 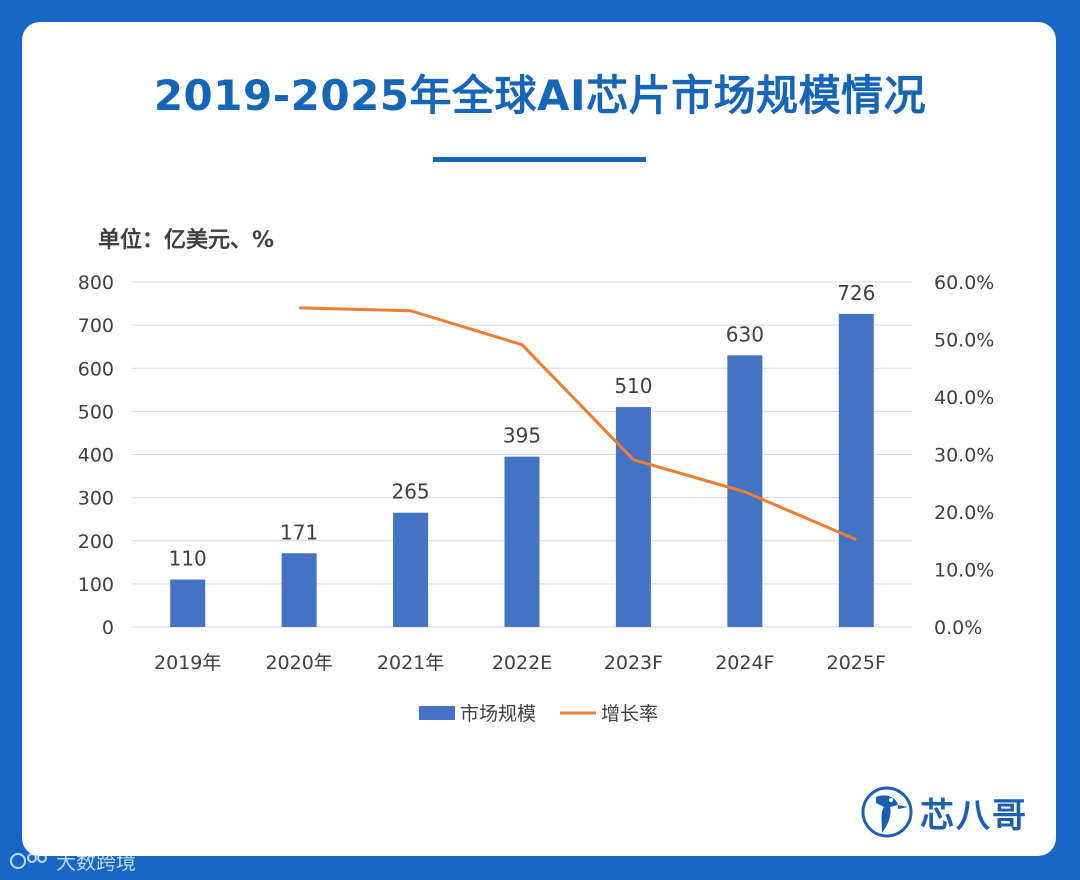 What do you see at coordinates (96, 542) in the screenshot?
I see `left-tick-label: 200` at bounding box center [96, 542].